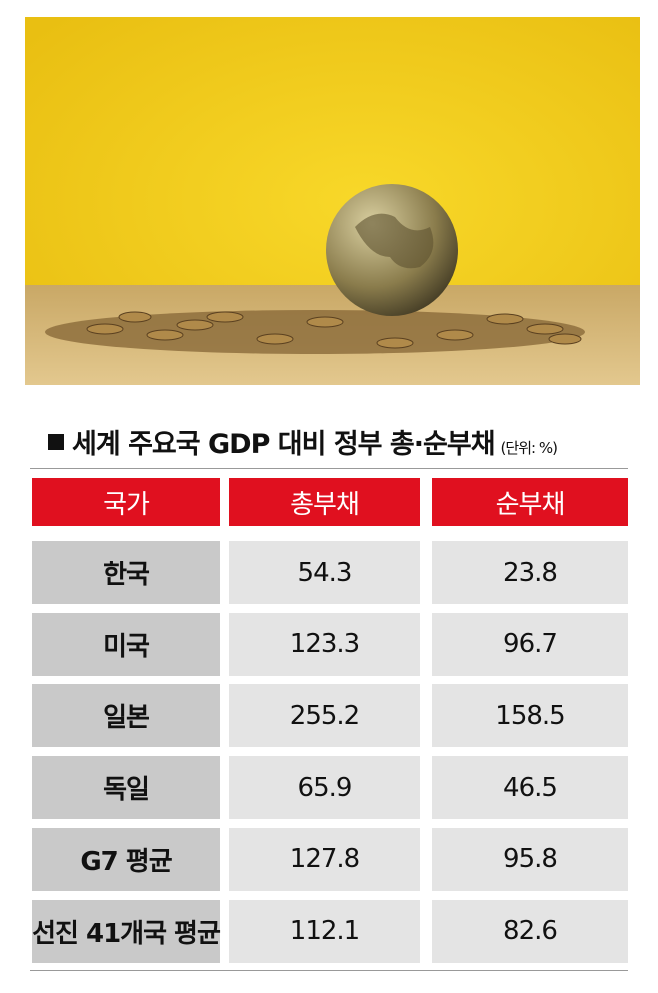  I want to click on country-cell: 선진 41개국 평균, so click(126, 931).